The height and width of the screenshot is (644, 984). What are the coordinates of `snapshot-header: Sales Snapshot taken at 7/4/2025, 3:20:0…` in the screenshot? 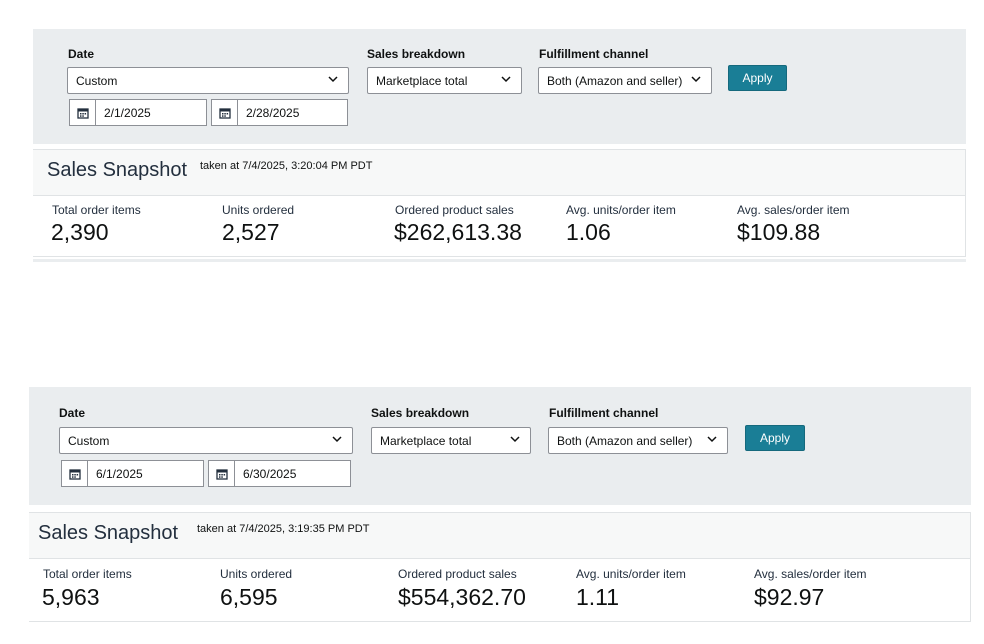 It's located at (499, 173).